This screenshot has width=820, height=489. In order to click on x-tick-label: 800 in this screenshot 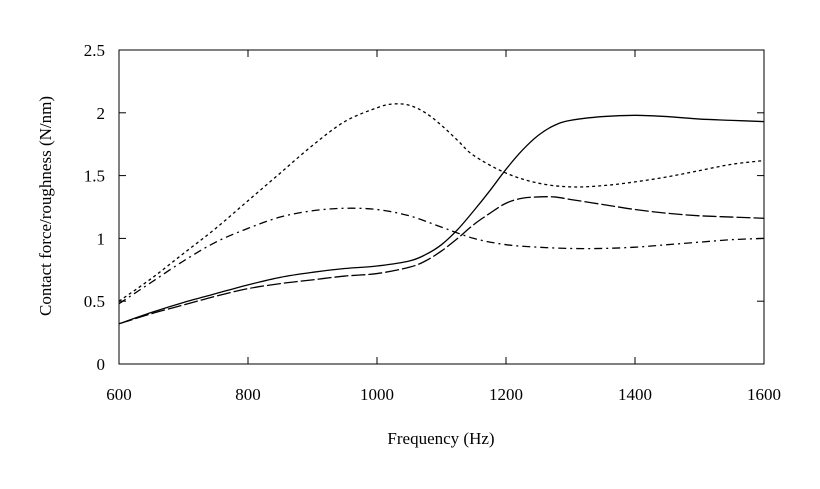, I will do `click(248, 394)`.